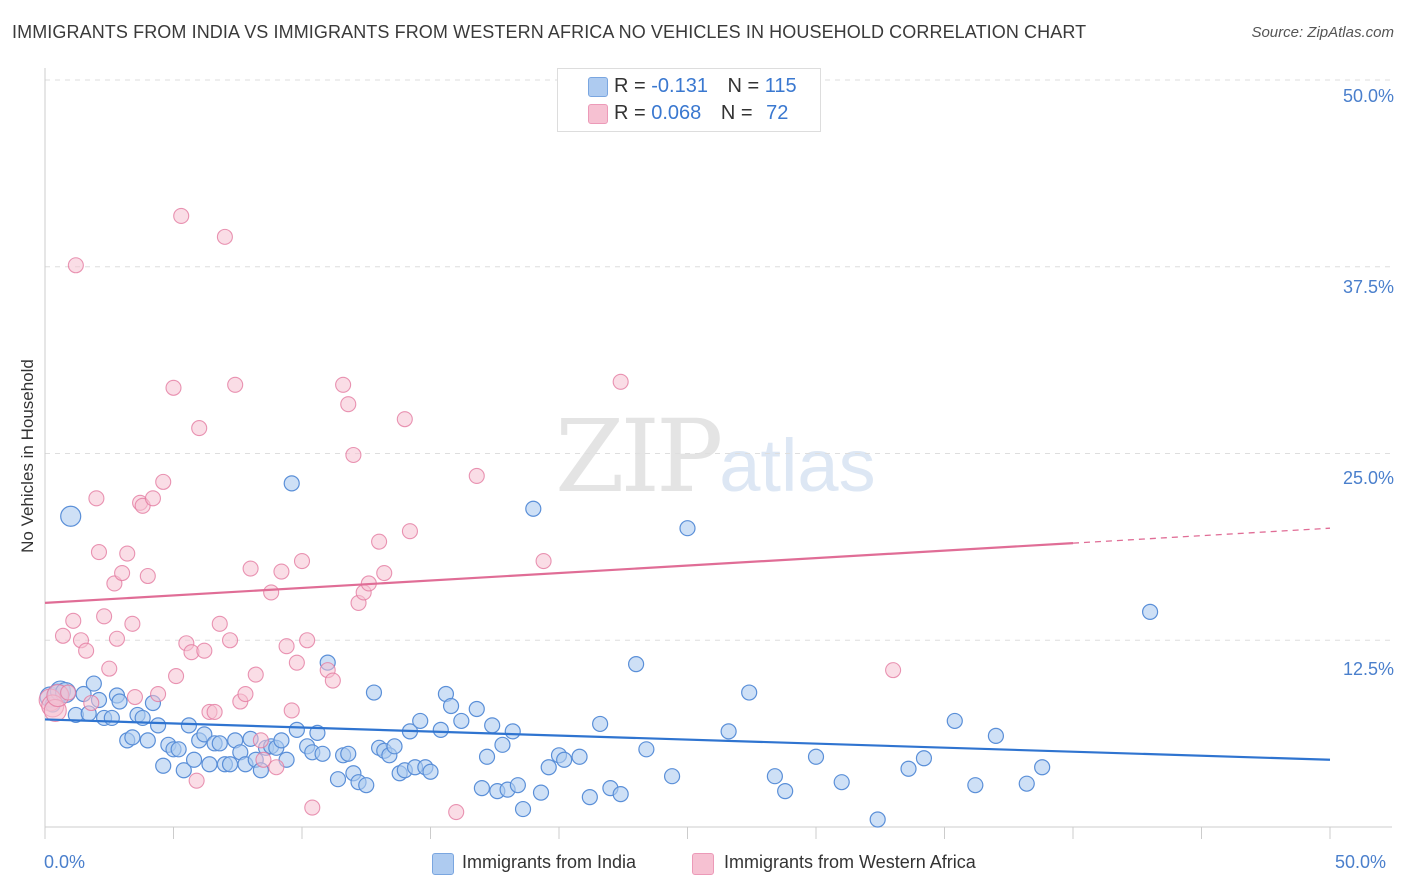 Image resolution: width=1406 pixels, height=892 pixels. What do you see at coordinates (1361, 862) in the screenshot?
I see `x-tick-label: 50.0%` at bounding box center [1361, 862].